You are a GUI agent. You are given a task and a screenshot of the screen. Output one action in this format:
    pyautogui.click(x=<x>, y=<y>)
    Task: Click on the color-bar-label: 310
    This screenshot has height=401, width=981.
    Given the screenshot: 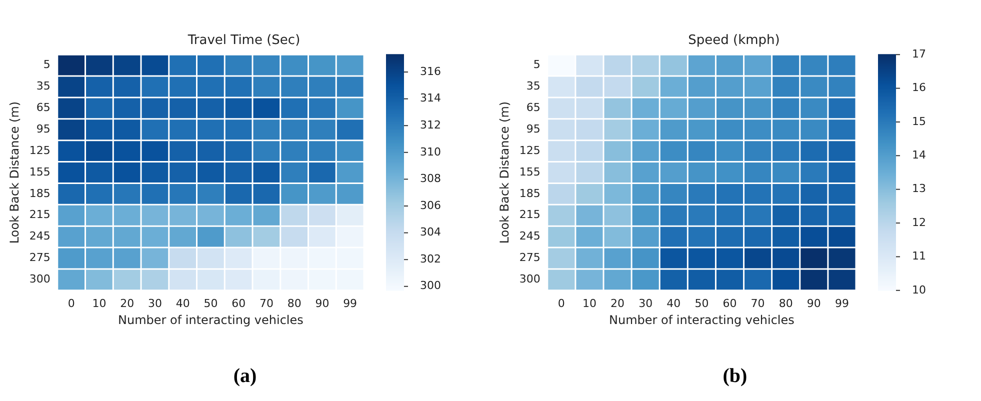 What is the action you would take?
    pyautogui.click(x=430, y=151)
    